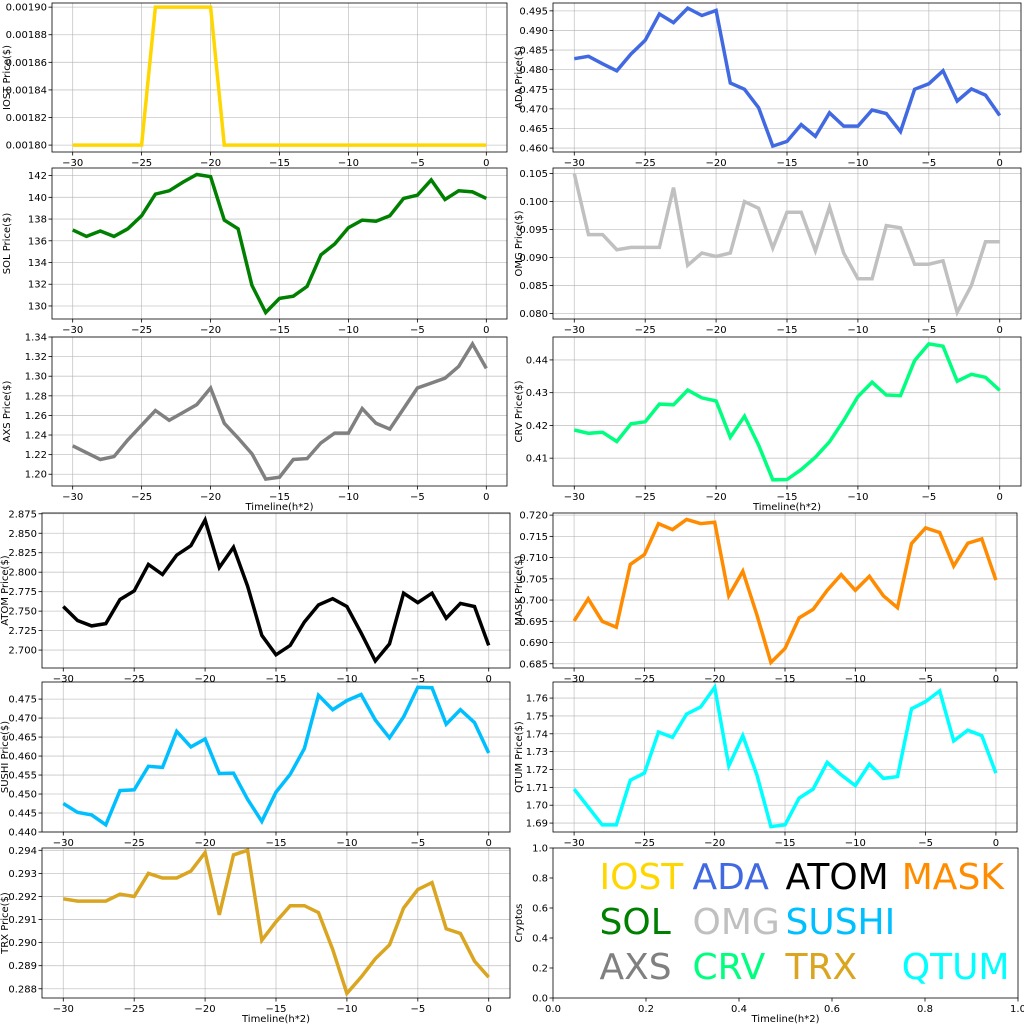  Describe the element at coordinates (22, 612) in the screenshot. I see `y-tick-label: 2.750` at that location.